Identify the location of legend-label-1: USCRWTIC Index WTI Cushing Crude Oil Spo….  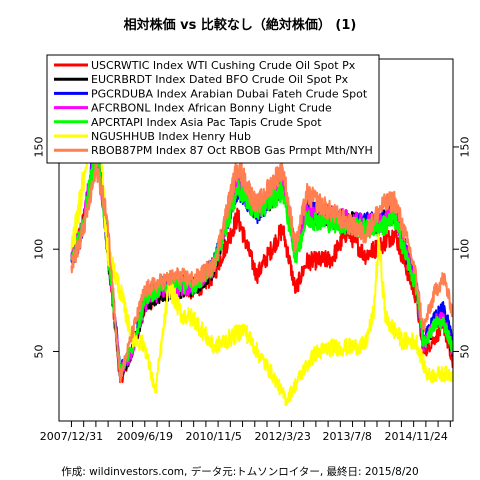
(223, 65).